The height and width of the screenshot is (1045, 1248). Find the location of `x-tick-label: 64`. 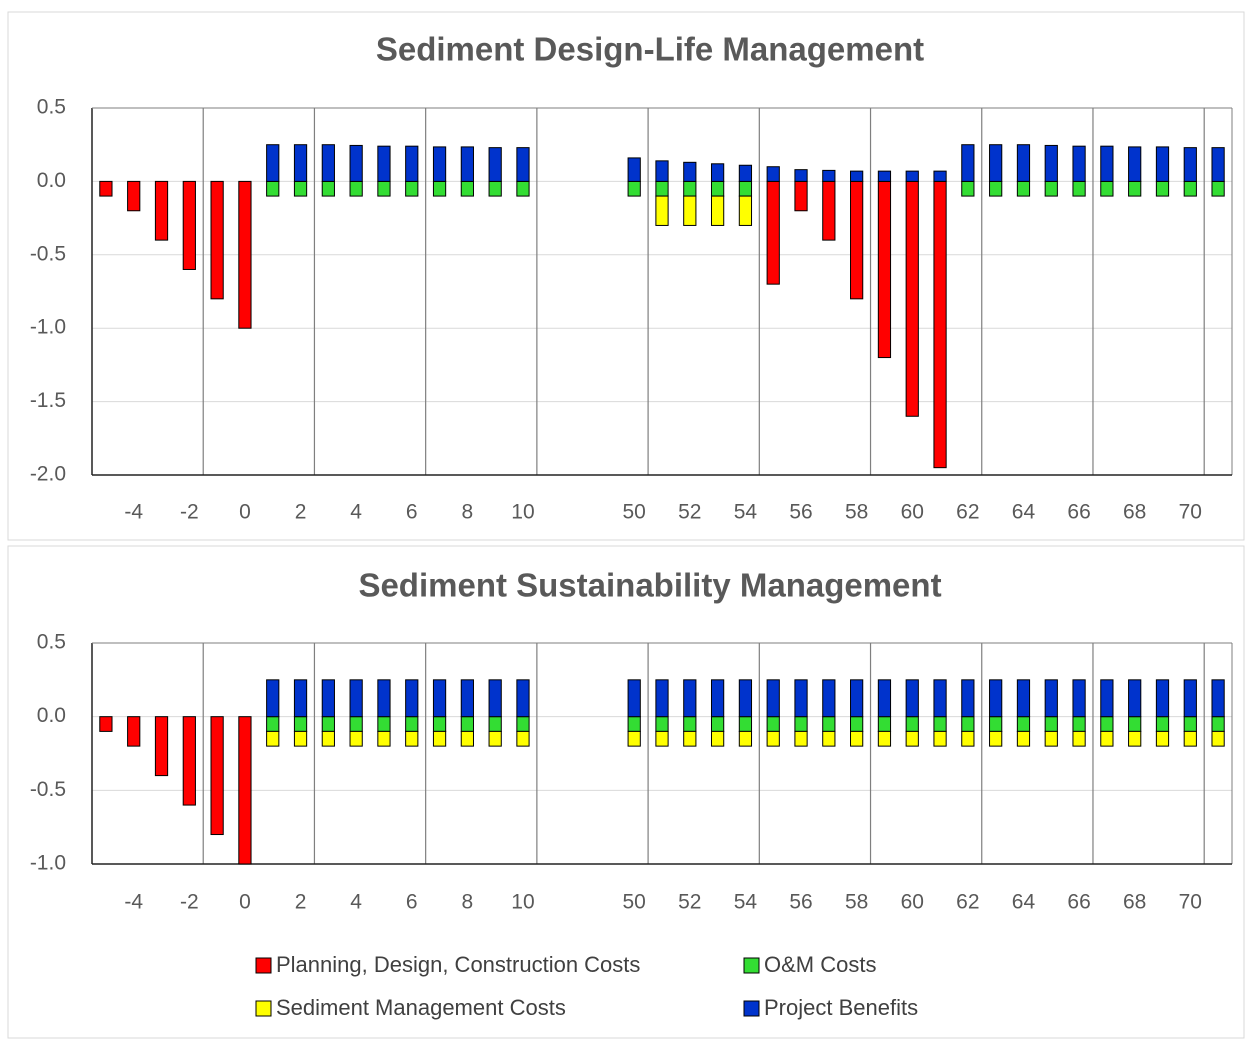

x-tick-label: 64 is located at coordinates (1024, 902).